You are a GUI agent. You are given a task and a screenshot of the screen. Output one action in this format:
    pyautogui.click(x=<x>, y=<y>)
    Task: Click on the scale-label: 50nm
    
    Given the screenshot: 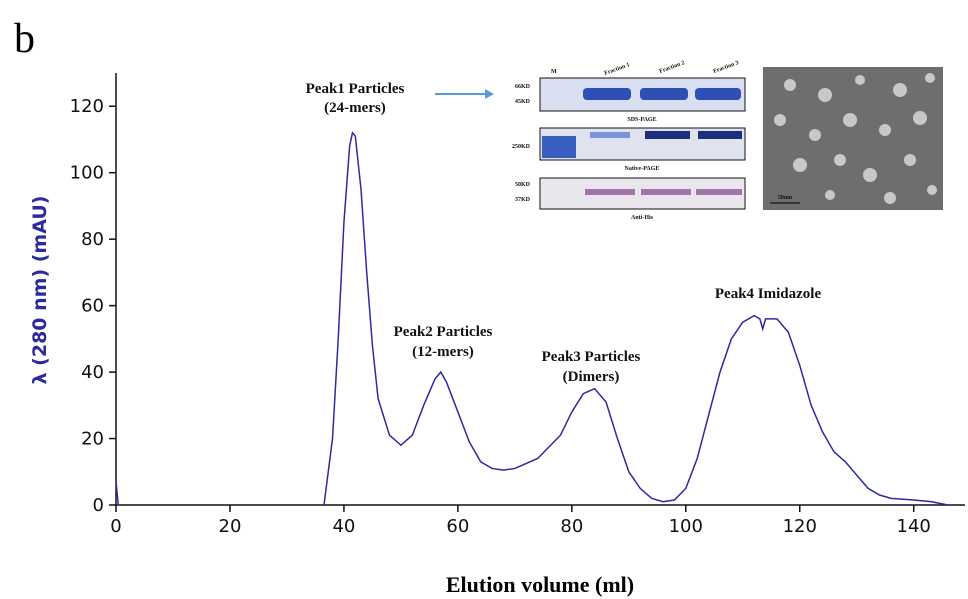 What is the action you would take?
    pyautogui.click(x=785, y=198)
    